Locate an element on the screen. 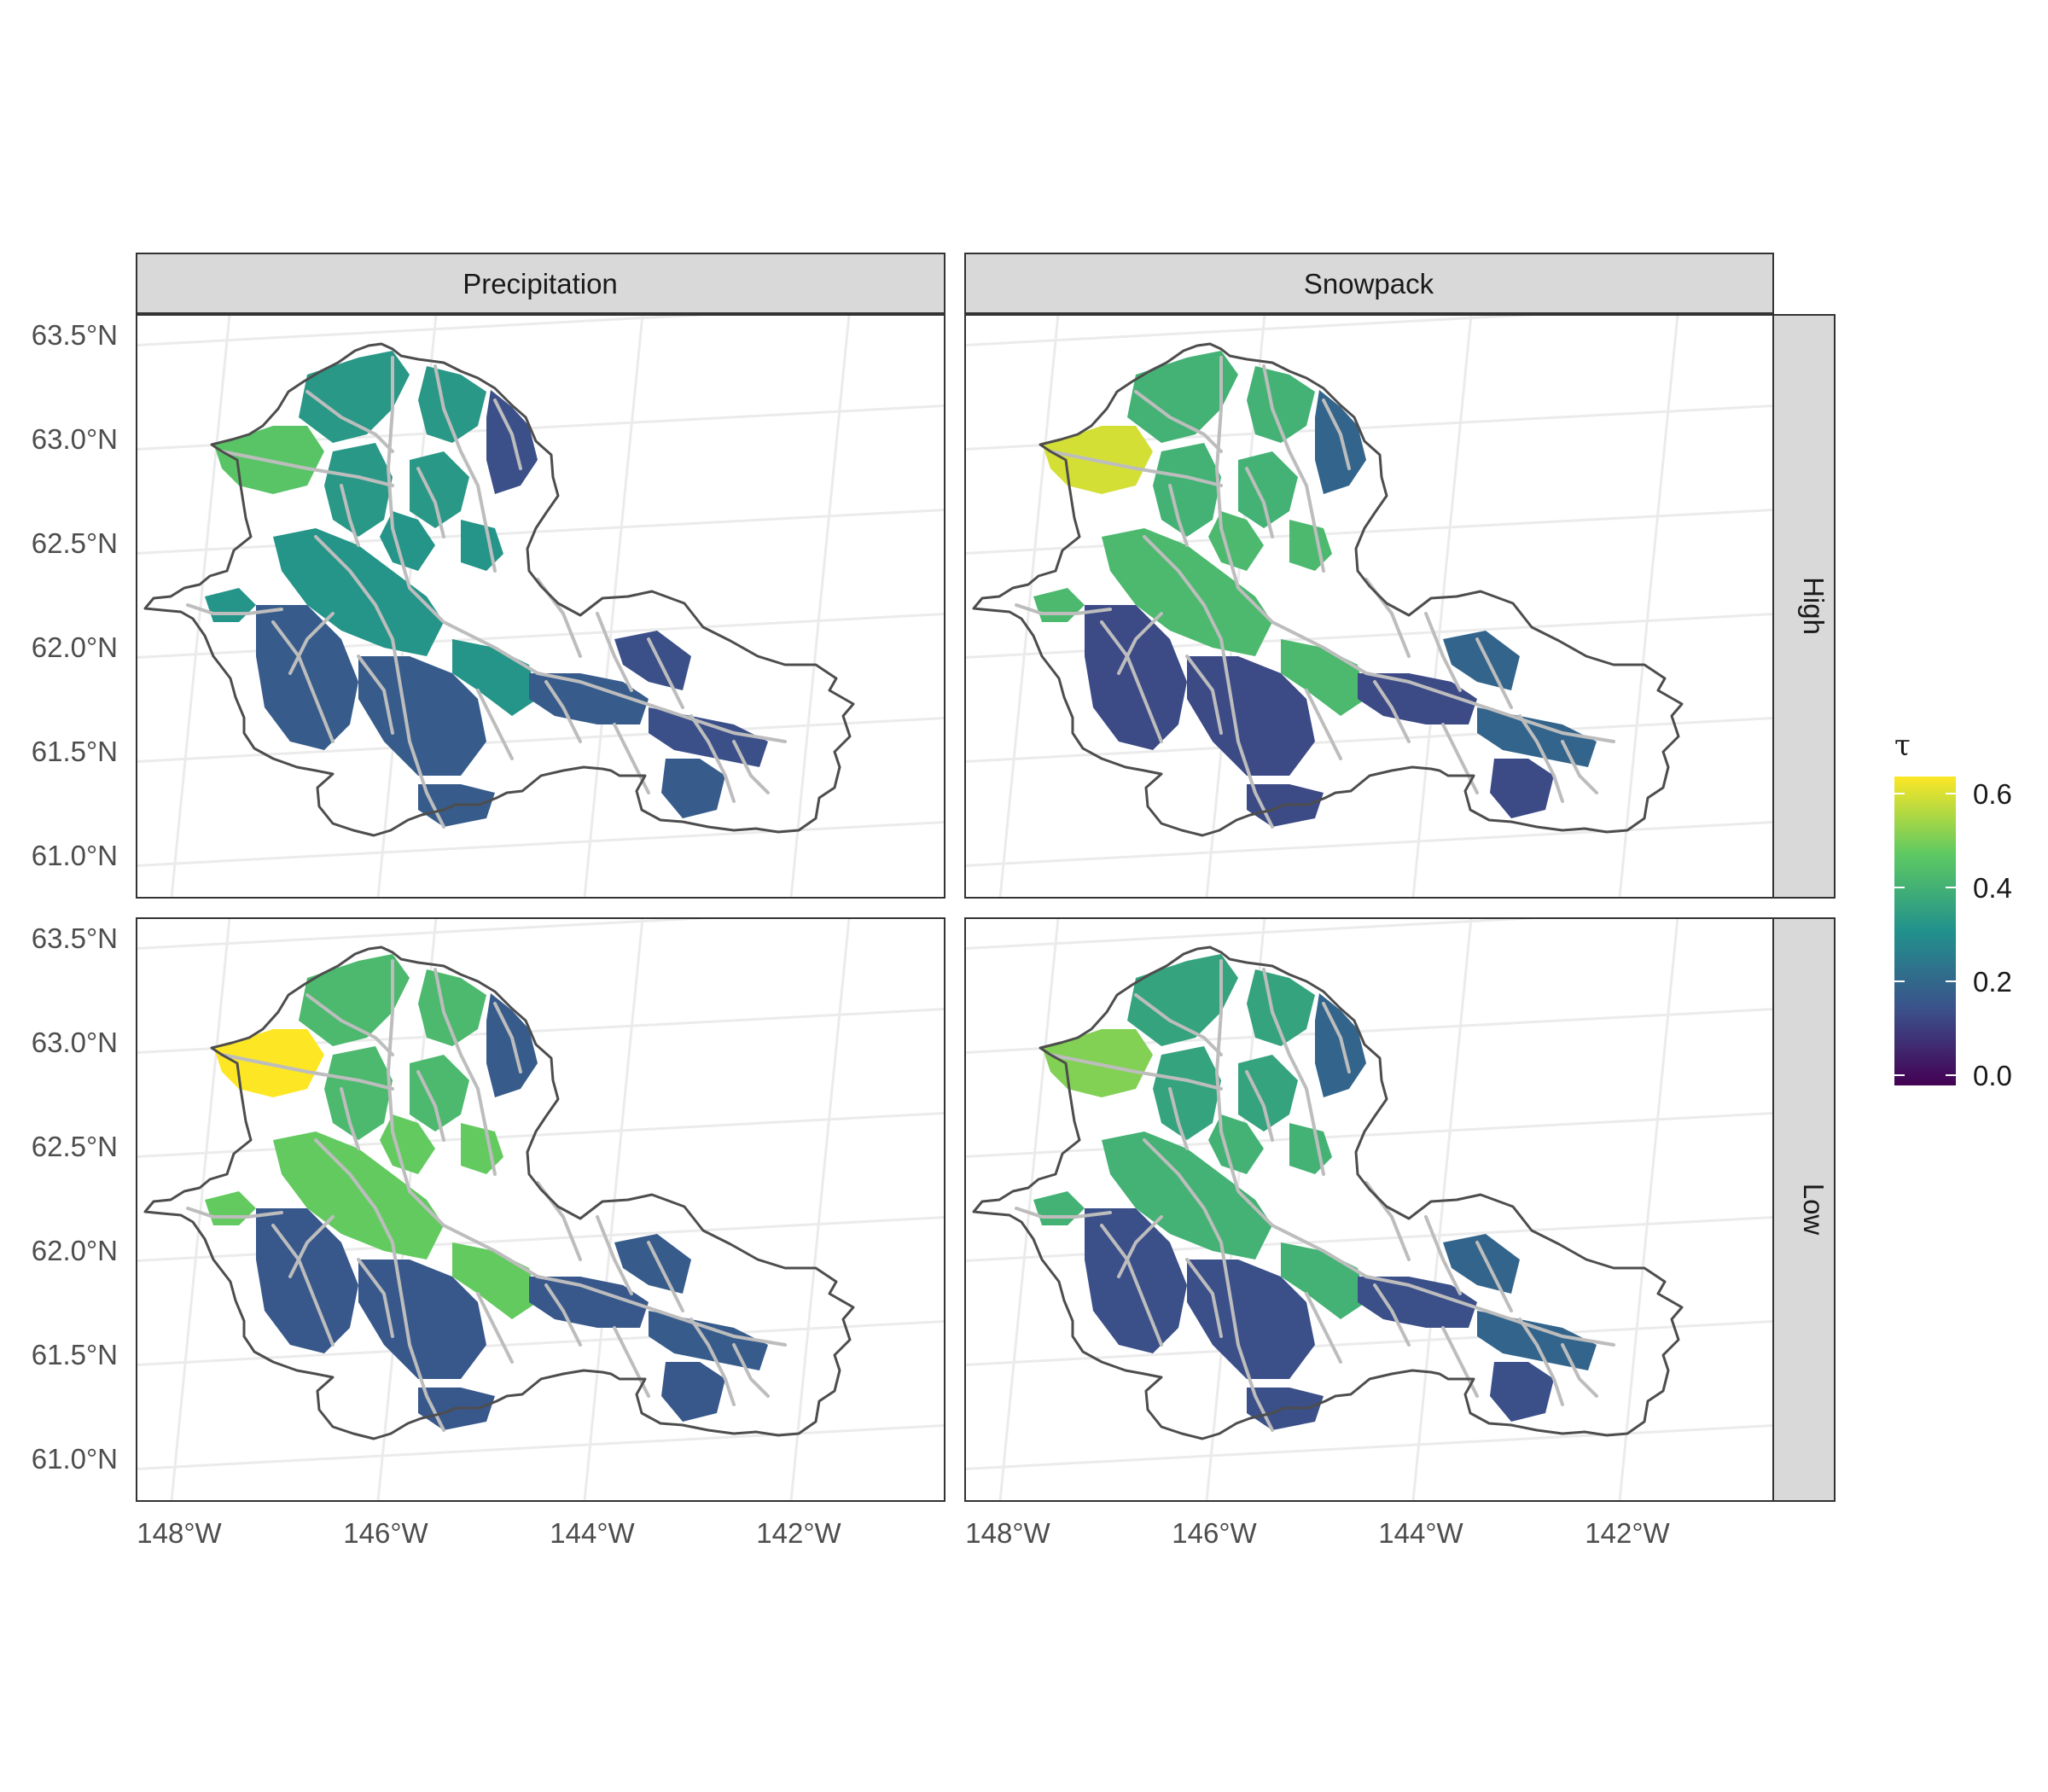 The height and width of the screenshot is (1792, 2048). x-axis-left: 148°W 146°W 144°W 142°W is located at coordinates (489, 1533).